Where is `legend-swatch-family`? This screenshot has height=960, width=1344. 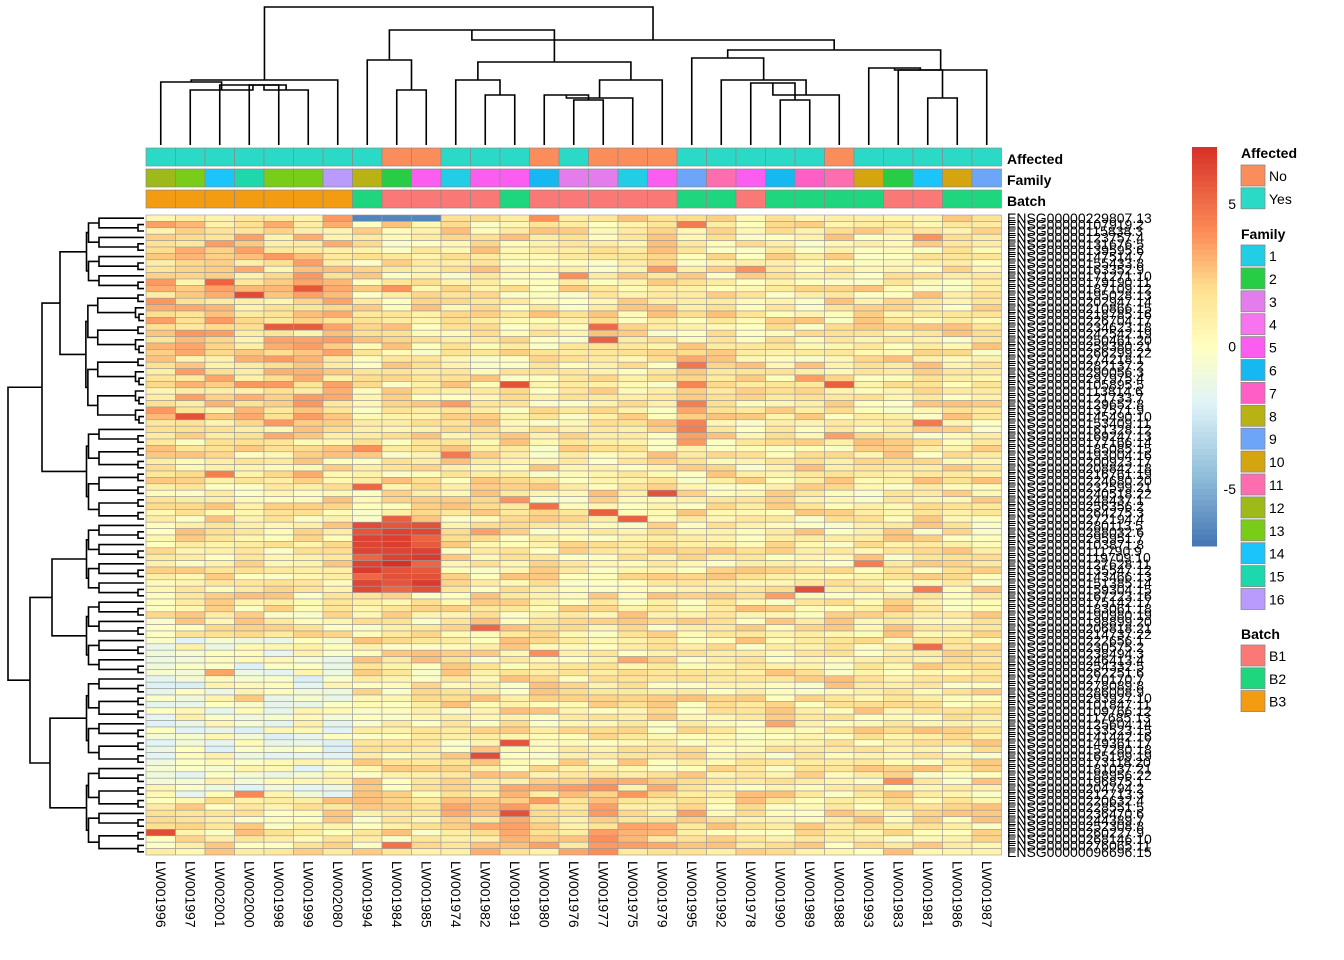 legend-swatch-family is located at coordinates (1253, 576).